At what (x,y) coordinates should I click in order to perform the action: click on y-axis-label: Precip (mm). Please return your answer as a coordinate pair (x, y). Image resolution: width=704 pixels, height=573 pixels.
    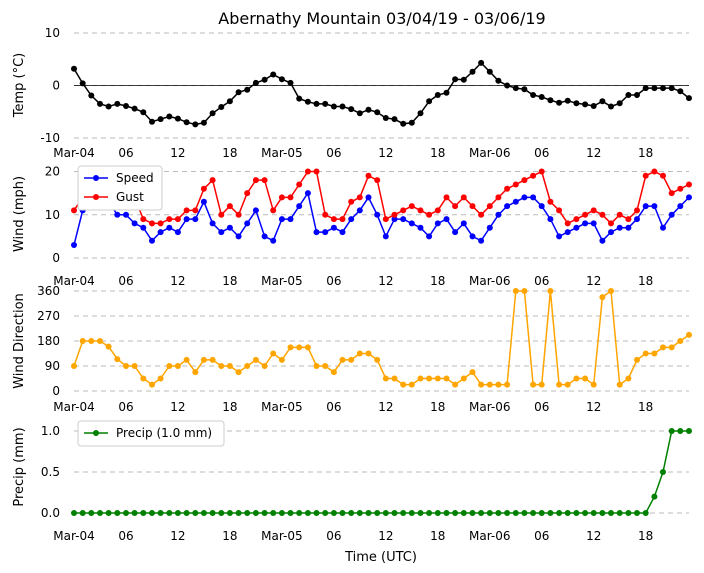
    Looking at the image, I should click on (19, 466).